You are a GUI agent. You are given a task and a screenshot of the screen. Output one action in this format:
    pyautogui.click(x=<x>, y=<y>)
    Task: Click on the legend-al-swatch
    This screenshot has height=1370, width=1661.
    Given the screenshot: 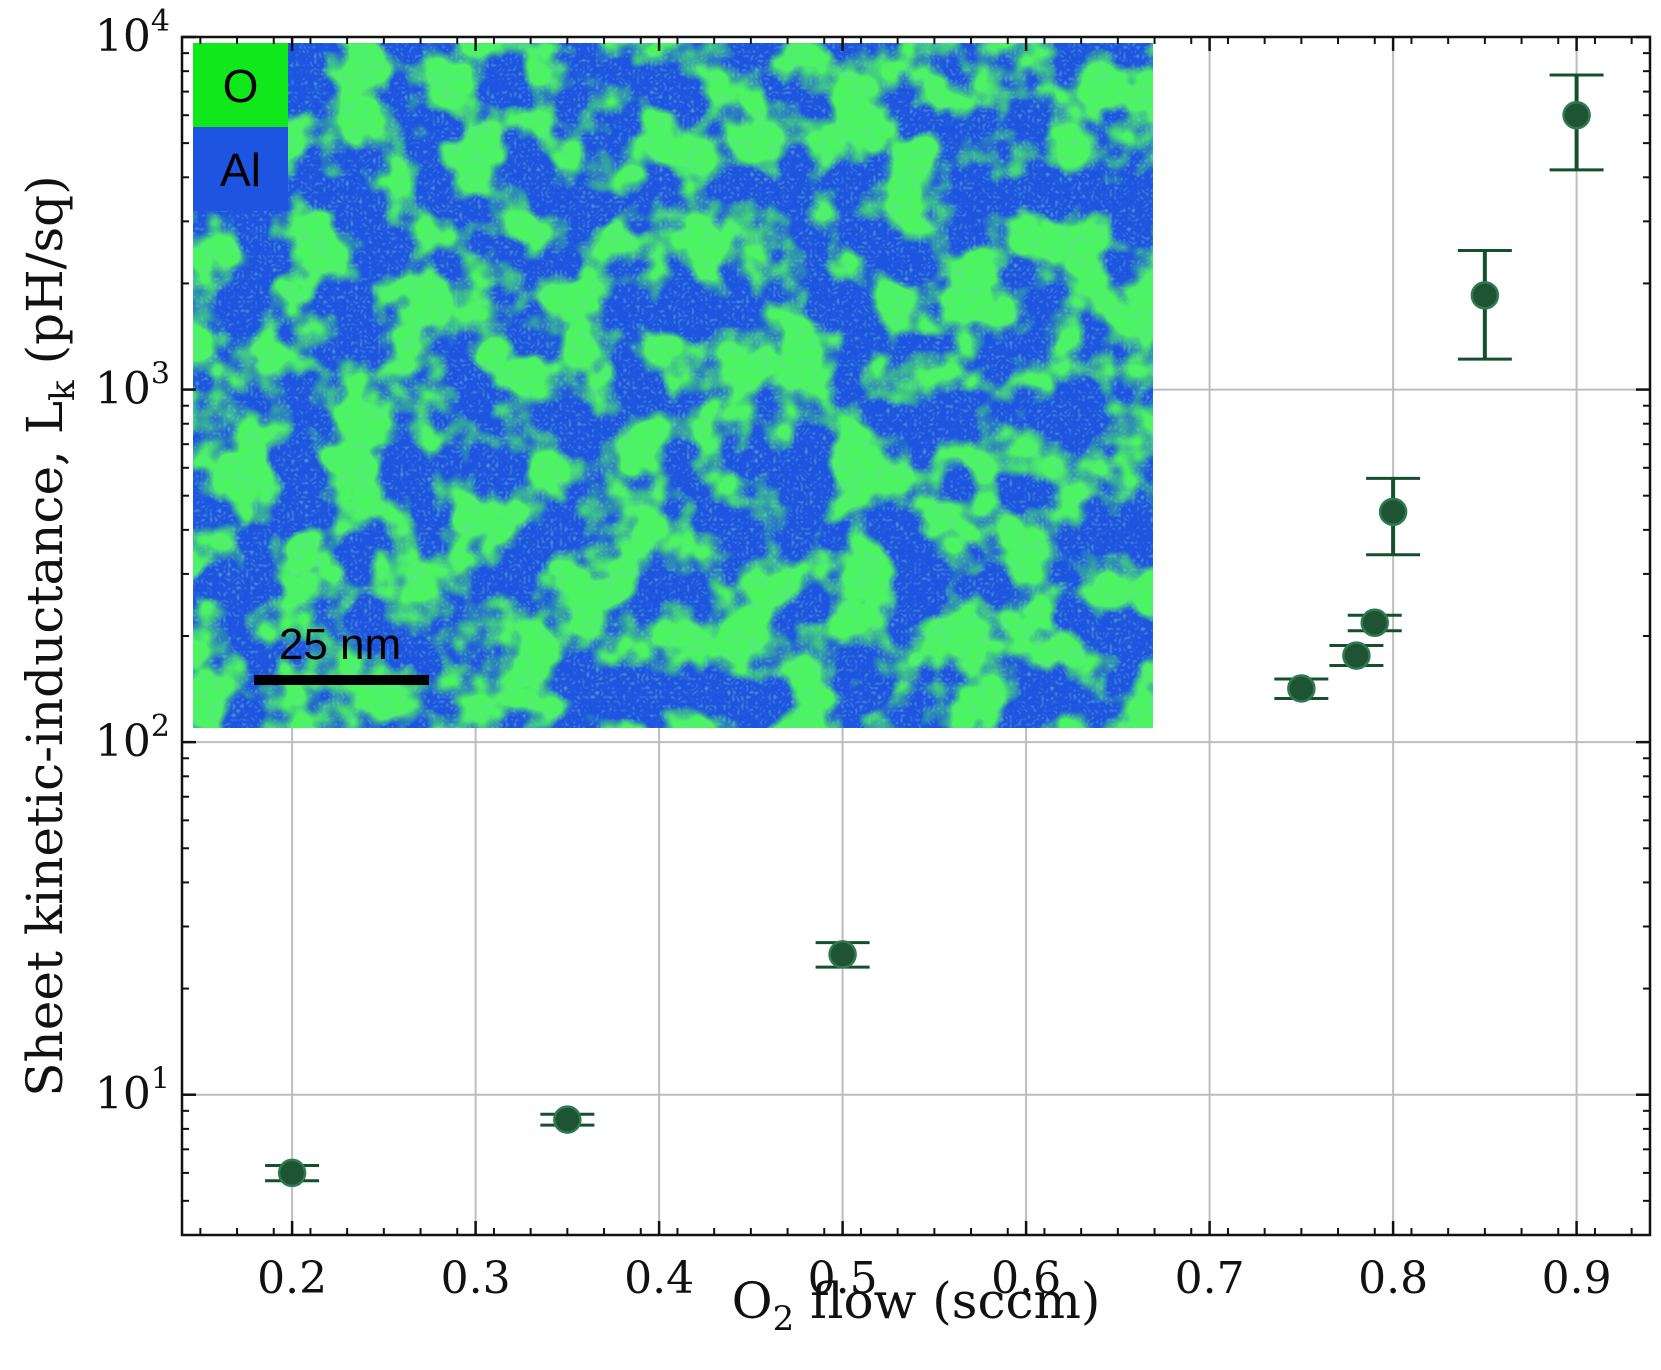 What is the action you would take?
    pyautogui.click(x=240, y=169)
    